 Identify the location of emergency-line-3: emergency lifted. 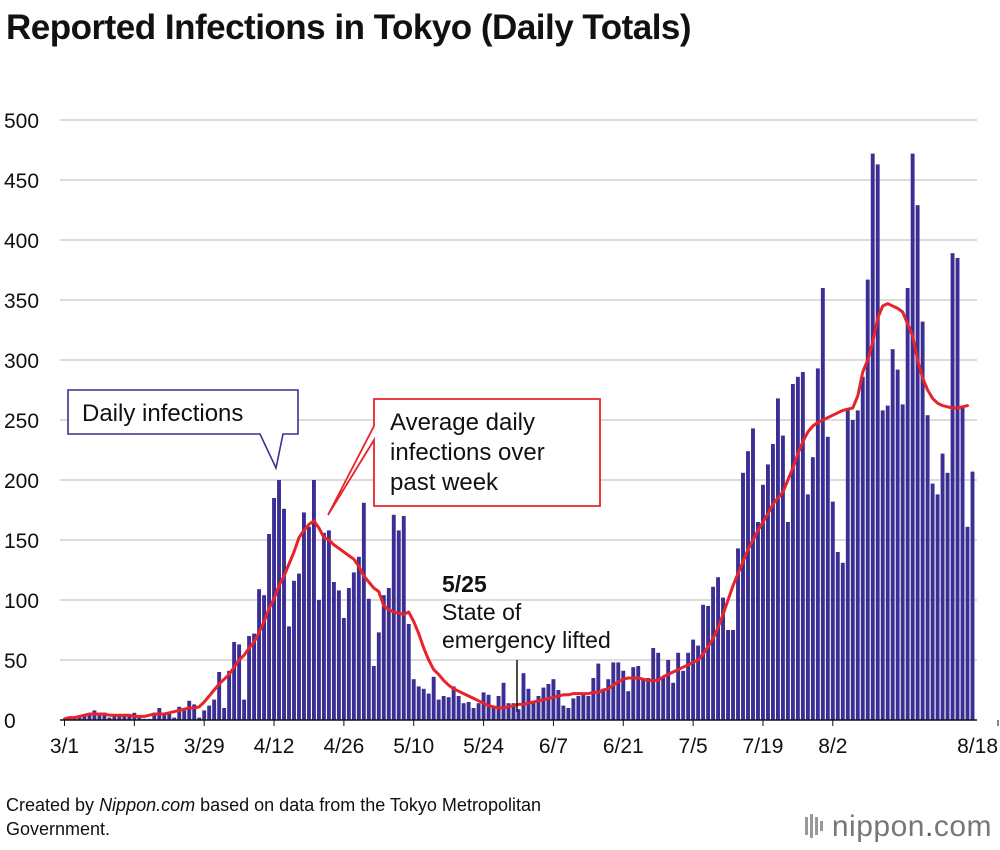
(526, 640).